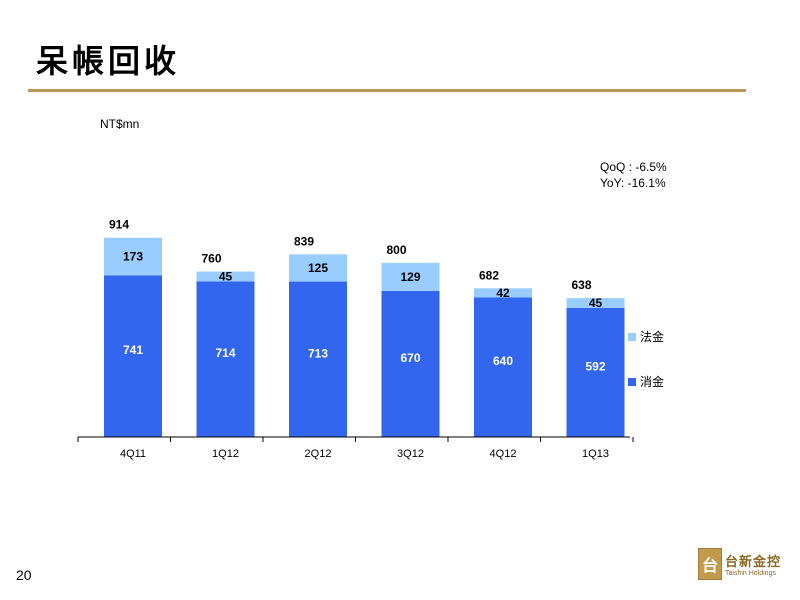  Describe the element at coordinates (24, 575) in the screenshot. I see `page-number: 20` at that location.